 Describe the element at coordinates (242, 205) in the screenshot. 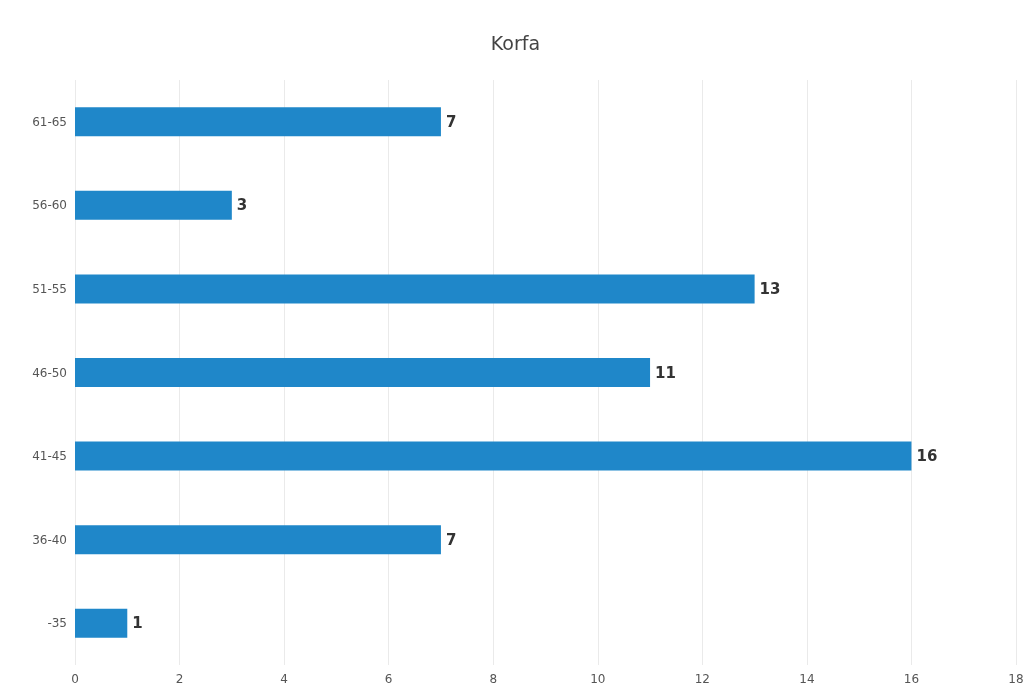

I see `data-label: 3` at that location.